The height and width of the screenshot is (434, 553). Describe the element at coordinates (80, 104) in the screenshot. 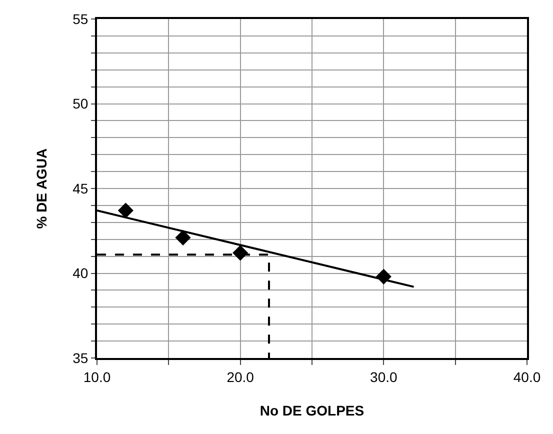

I see `y-tick-label: 50` at that location.